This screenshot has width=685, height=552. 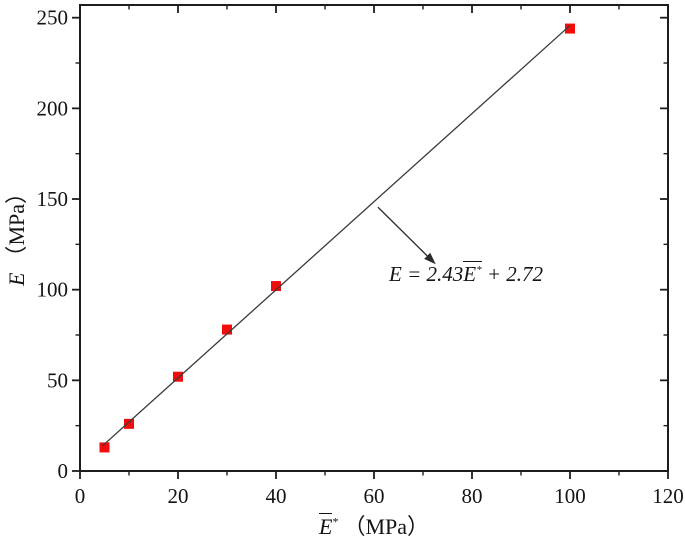 What do you see at coordinates (430, 258) in the screenshot?
I see `annotation-arrow-head` at bounding box center [430, 258].